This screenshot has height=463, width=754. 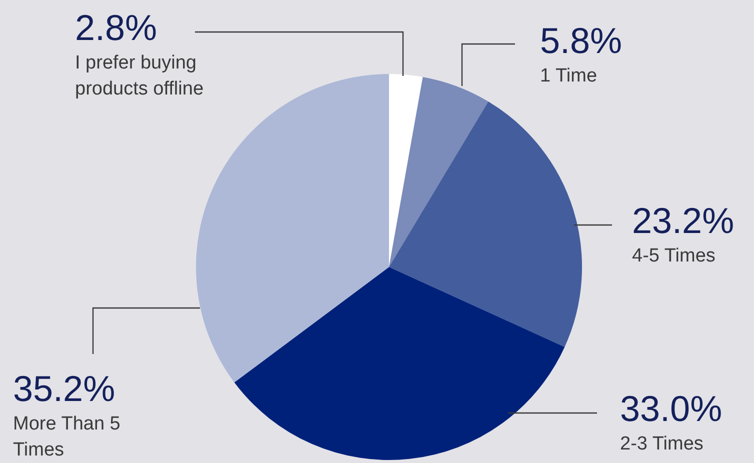 I want to click on slice-label: 2-3 Times, so click(x=662, y=444).